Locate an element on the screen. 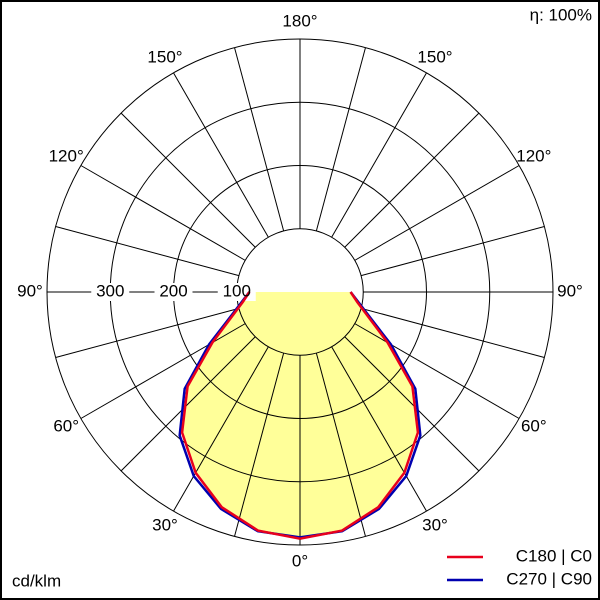 This screenshot has width=600, height=600. legend-label: C180 | C0 is located at coordinates (554, 555).